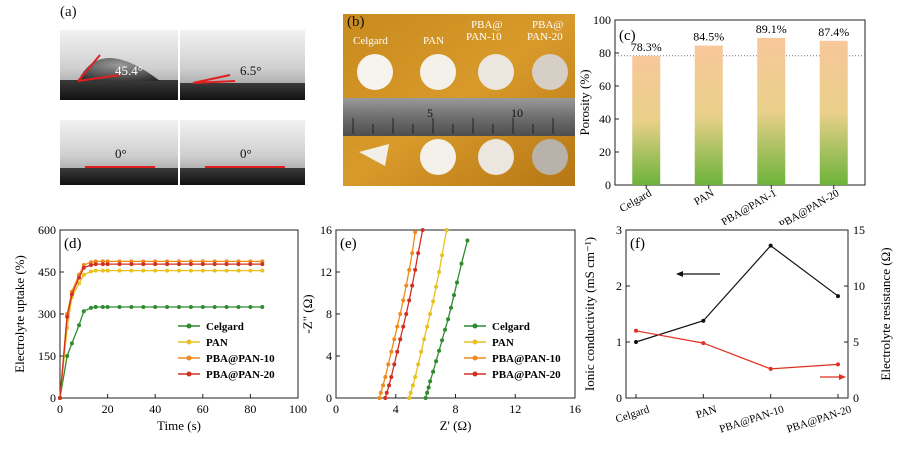 The image size is (903, 452). What do you see at coordinates (68, 12) in the screenshot?
I see `panel-a-label: (a)` at bounding box center [68, 12].